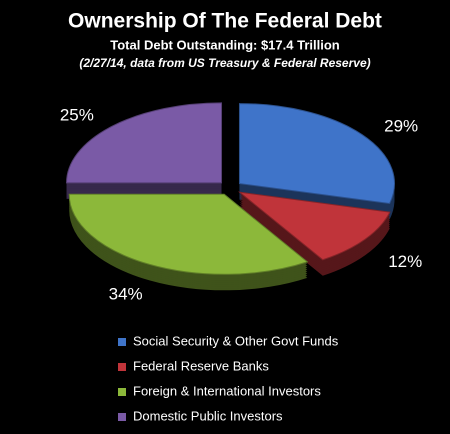 Image resolution: width=450 pixels, height=434 pixels. What do you see at coordinates (401, 125) in the screenshot?
I see `value-label: 29%` at bounding box center [401, 125].